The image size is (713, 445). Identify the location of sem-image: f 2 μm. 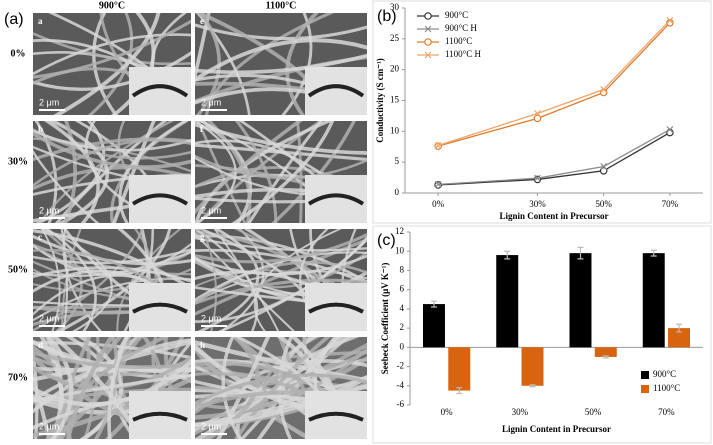
(281, 172).